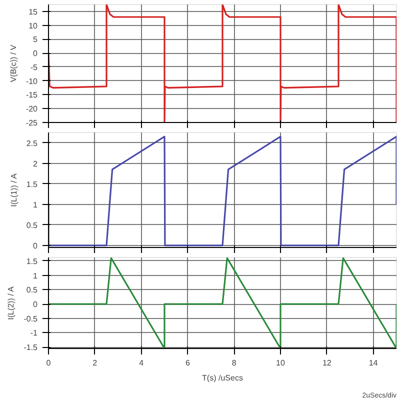 Image resolution: width=400 pixels, height=404 pixels. I want to click on x-tick-label: 8, so click(234, 363).